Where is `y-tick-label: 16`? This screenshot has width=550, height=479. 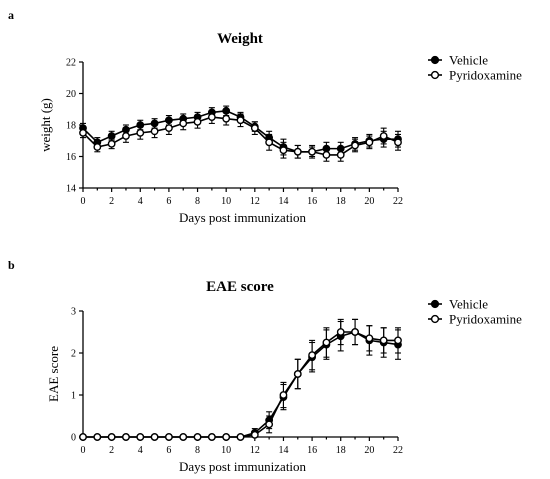
y-tick-label: 16 is located at coordinates (71, 157).